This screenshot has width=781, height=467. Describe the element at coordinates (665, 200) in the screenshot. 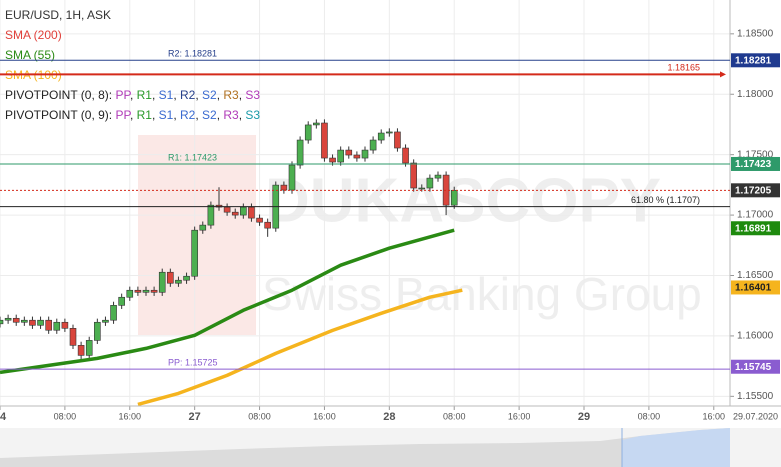

I see `level-label: 61.80 % (1.1707)` at that location.